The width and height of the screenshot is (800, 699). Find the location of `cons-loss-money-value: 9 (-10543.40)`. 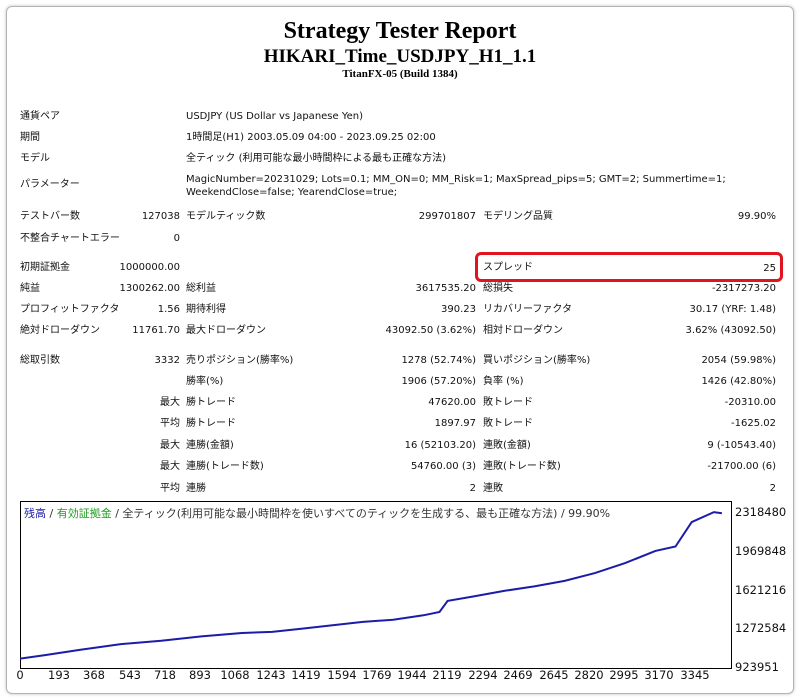

cons-loss-money-value: 9 (-10543.40) is located at coordinates (741, 445).